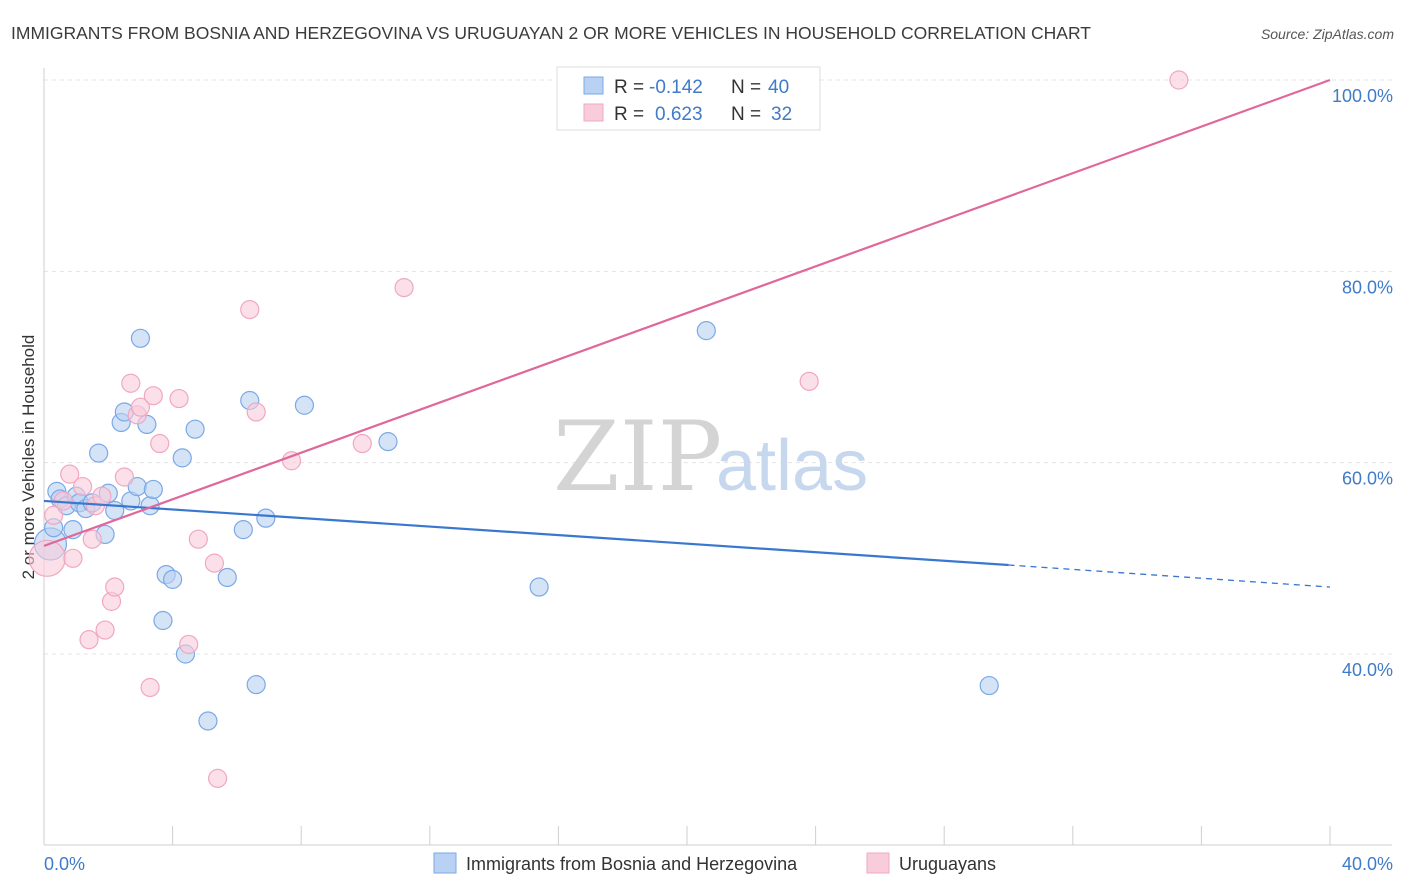  I want to click on series-legend-swatch-bosnia, so click(445, 863).